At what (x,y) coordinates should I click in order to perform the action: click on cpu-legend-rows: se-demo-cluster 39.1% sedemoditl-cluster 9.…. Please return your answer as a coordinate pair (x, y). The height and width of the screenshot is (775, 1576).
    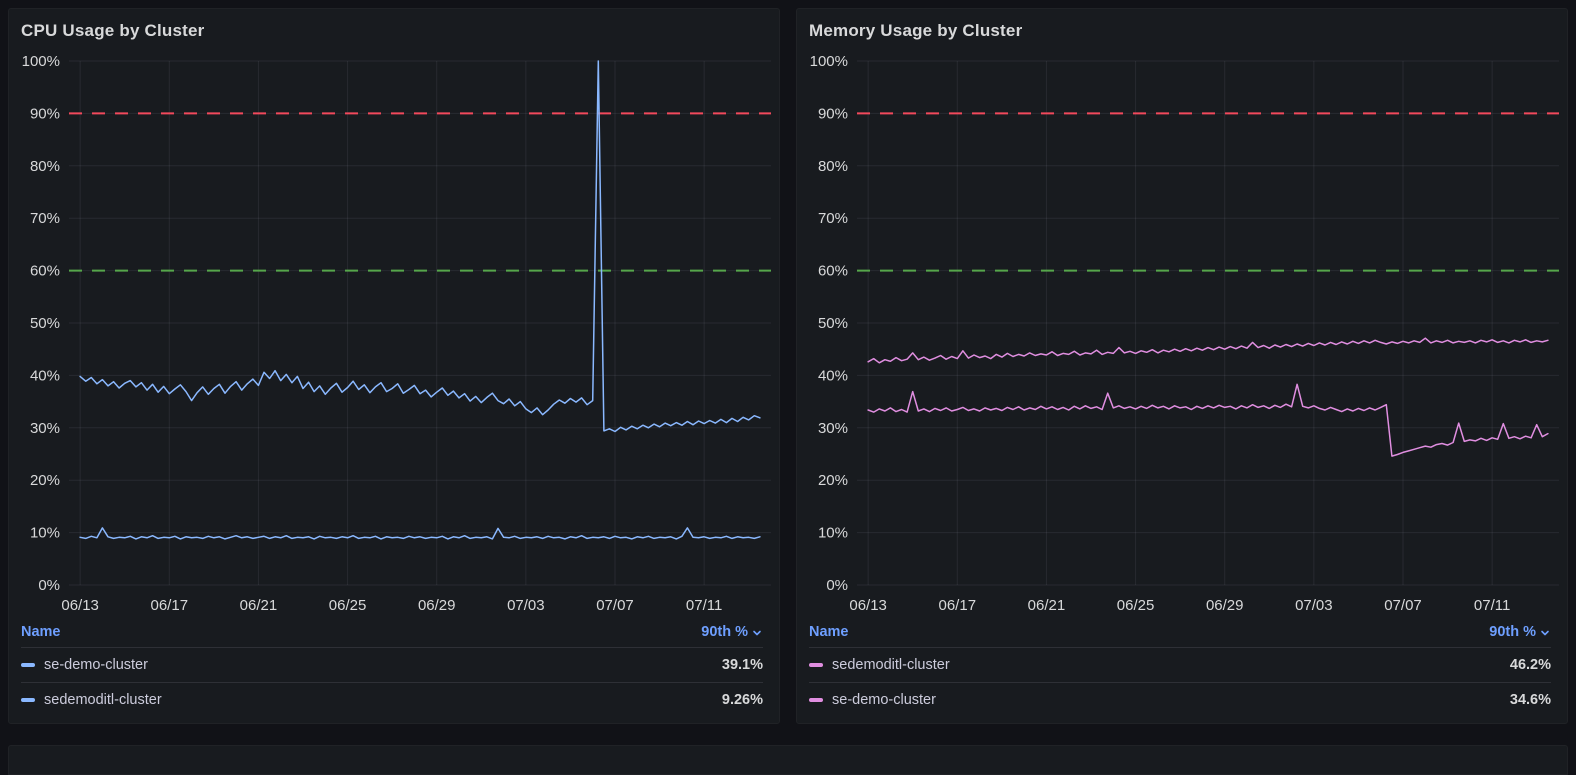
    Looking at the image, I should click on (392, 682).